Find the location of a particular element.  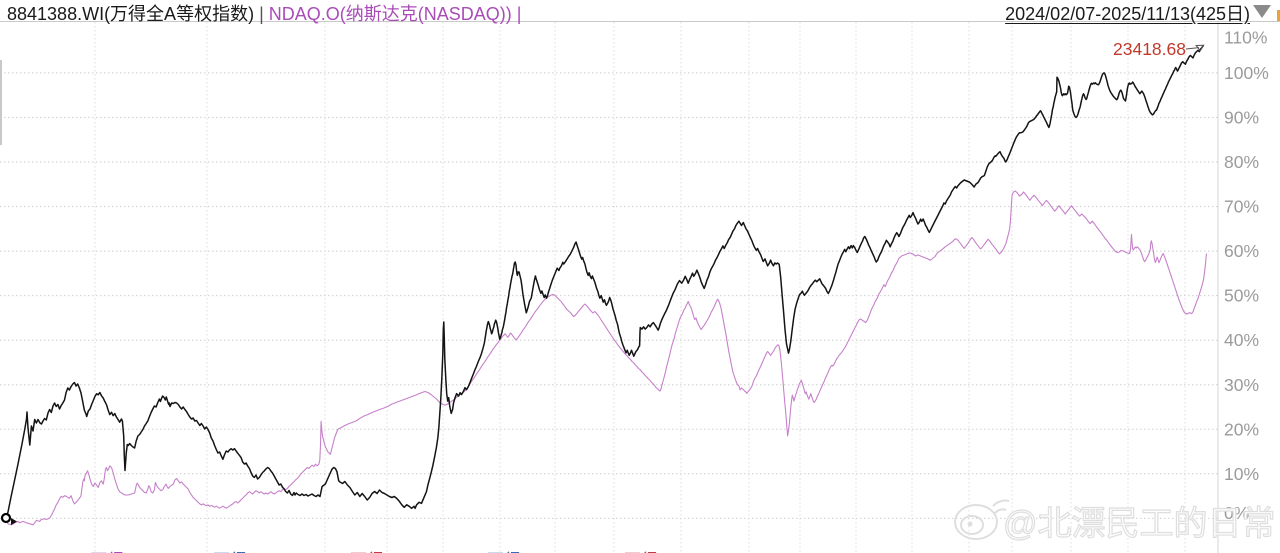

svg-text: 80% is located at coordinates (1241, 162).